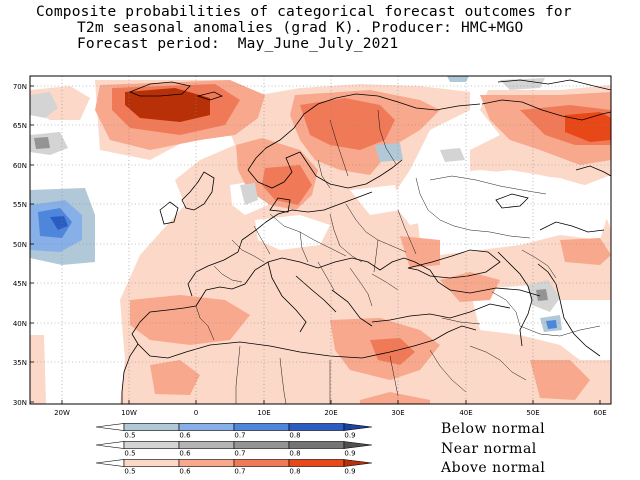  I want to click on lon-label: 10E, so click(263, 413).